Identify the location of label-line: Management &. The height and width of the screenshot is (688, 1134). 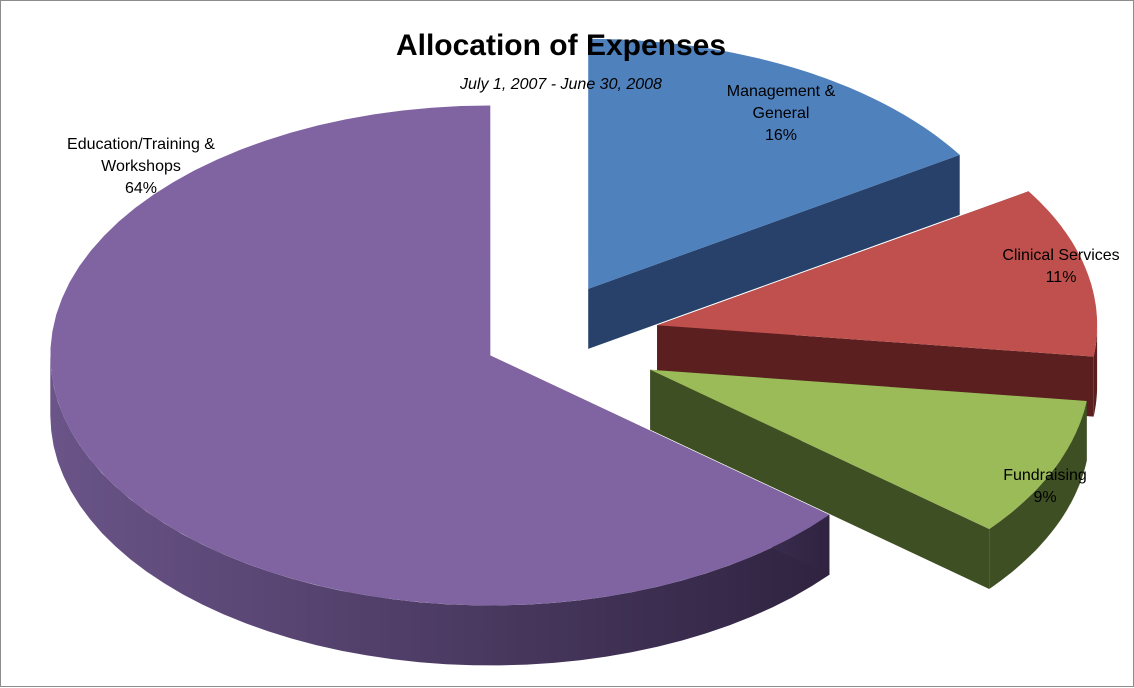
(781, 91).